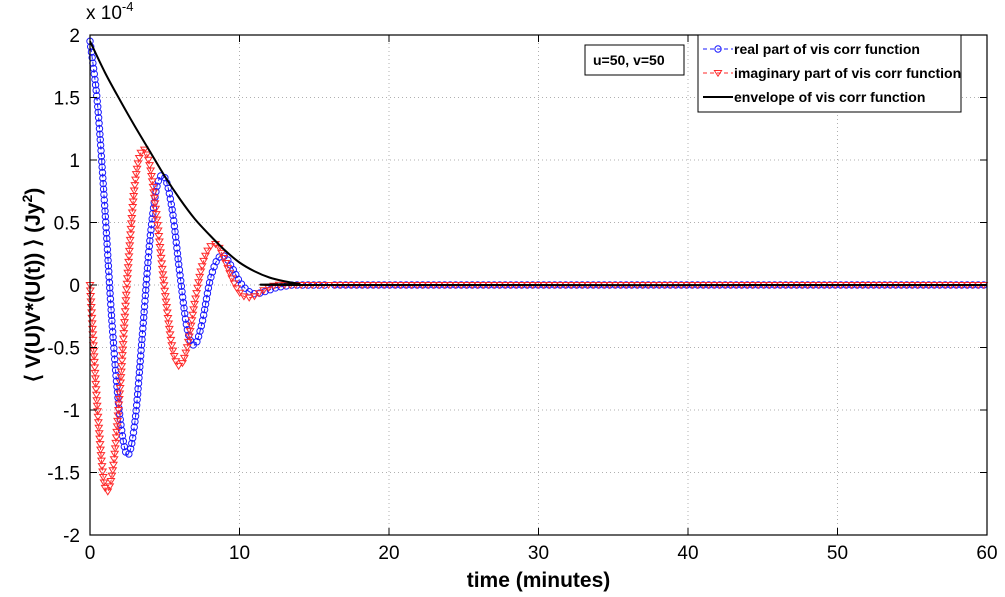 The image size is (1005, 597). I want to click on y-tick-label: 0.5, so click(67, 224).